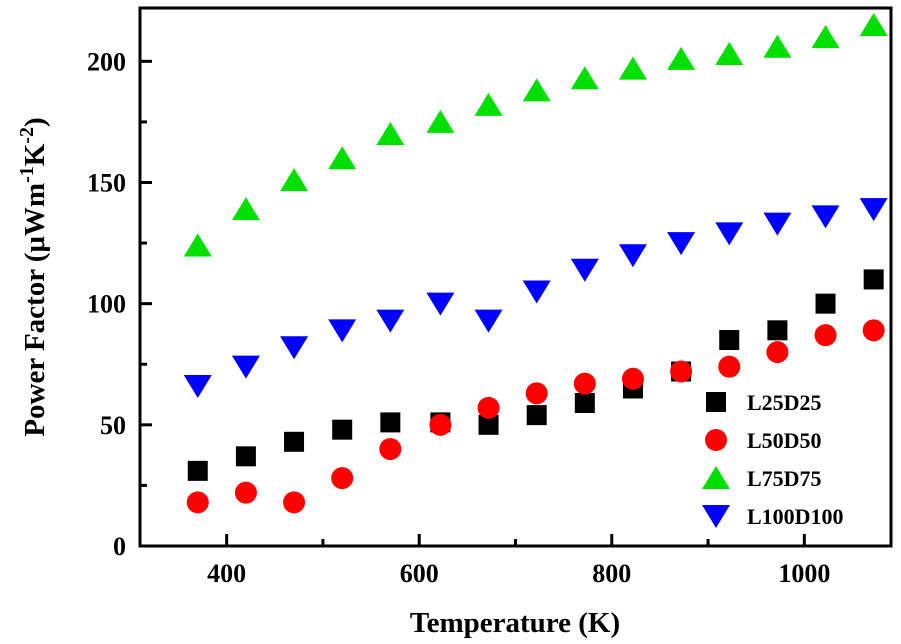 The image size is (901, 644). I want to click on x-axis-title: Temperature (K), so click(515, 623).